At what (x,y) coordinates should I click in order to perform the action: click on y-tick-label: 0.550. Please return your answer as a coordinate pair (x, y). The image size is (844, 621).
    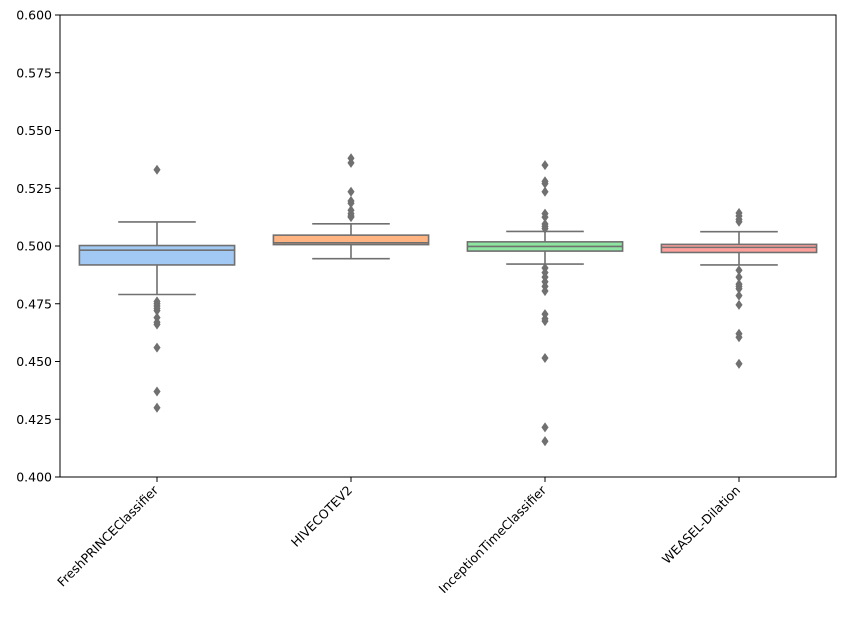
    Looking at the image, I should click on (34, 130).